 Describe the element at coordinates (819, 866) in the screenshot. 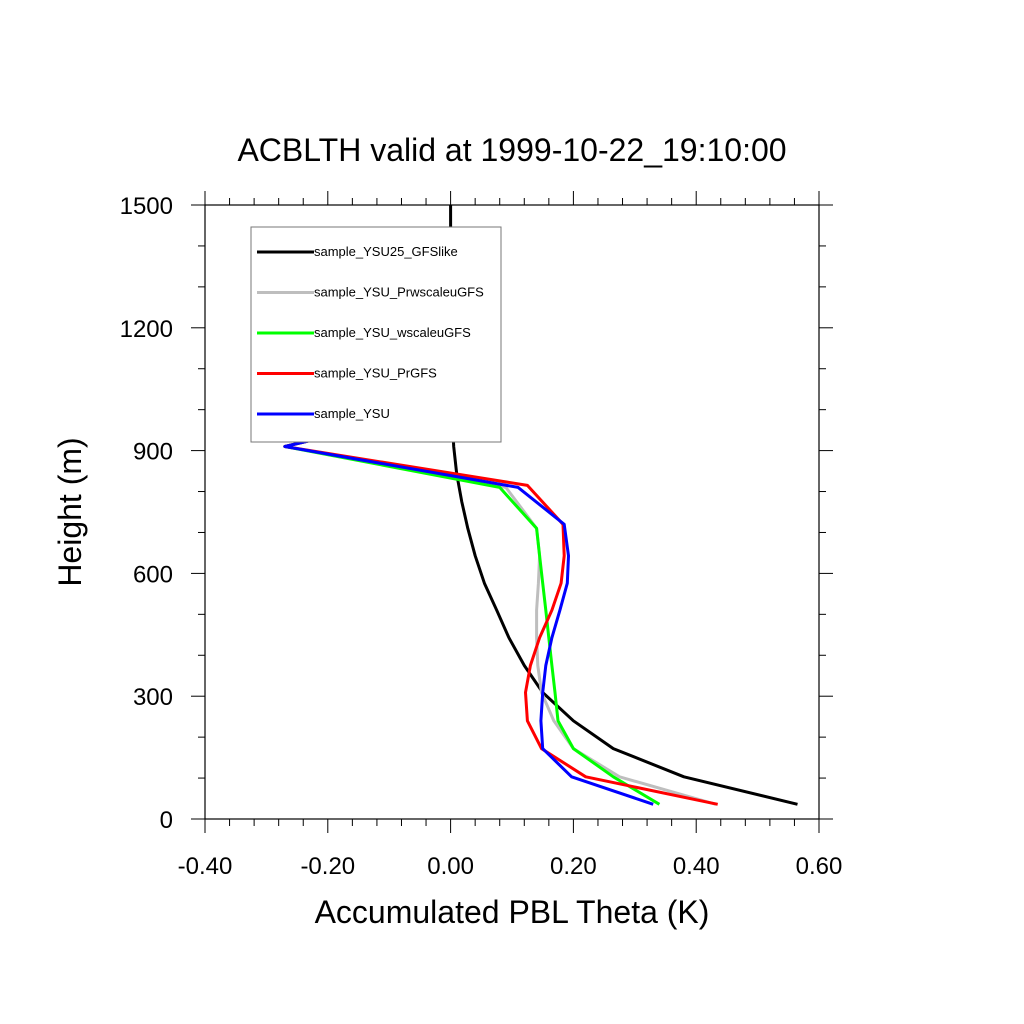

I see `x-tick-label: 0.60` at that location.